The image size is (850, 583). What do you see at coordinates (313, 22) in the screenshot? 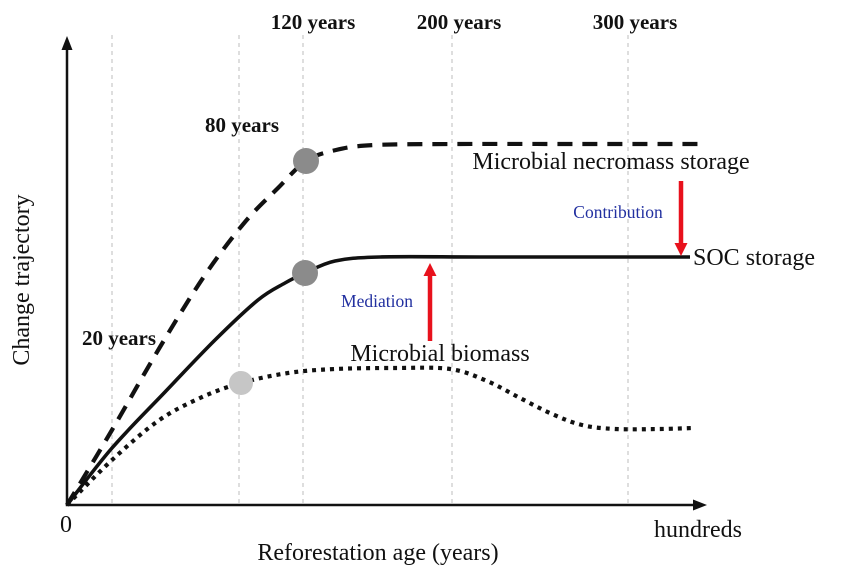
I see `age-label-120-years: 120 years` at bounding box center [313, 22].